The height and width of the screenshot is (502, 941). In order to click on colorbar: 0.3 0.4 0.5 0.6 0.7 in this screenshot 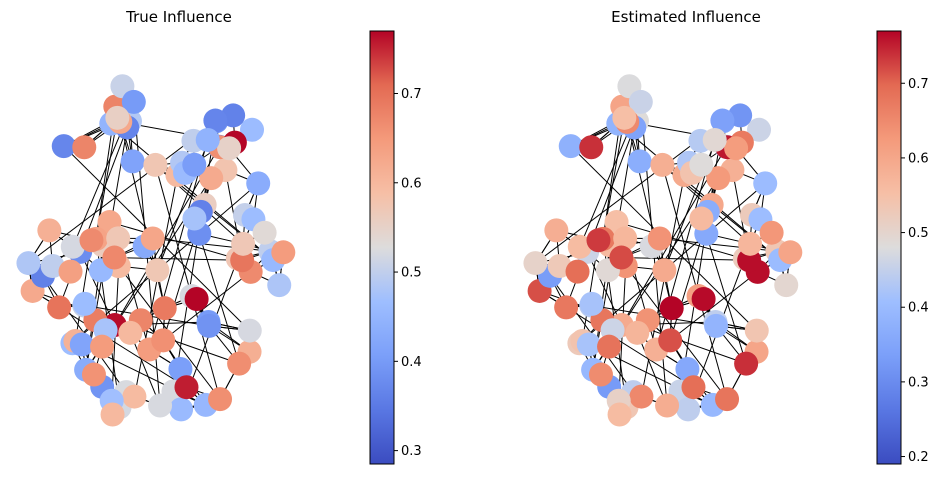, I will do `click(395, 247)`.